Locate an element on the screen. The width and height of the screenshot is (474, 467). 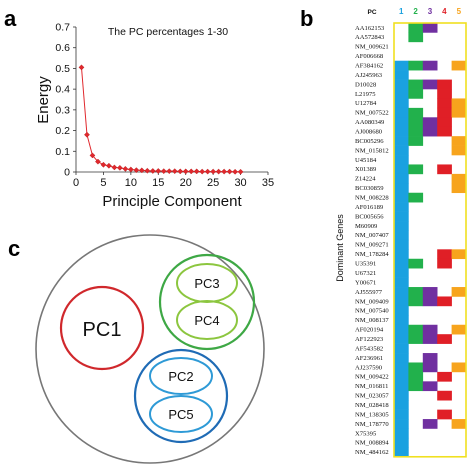
y-tick-label: 0.4 is located at coordinates (62, 90).